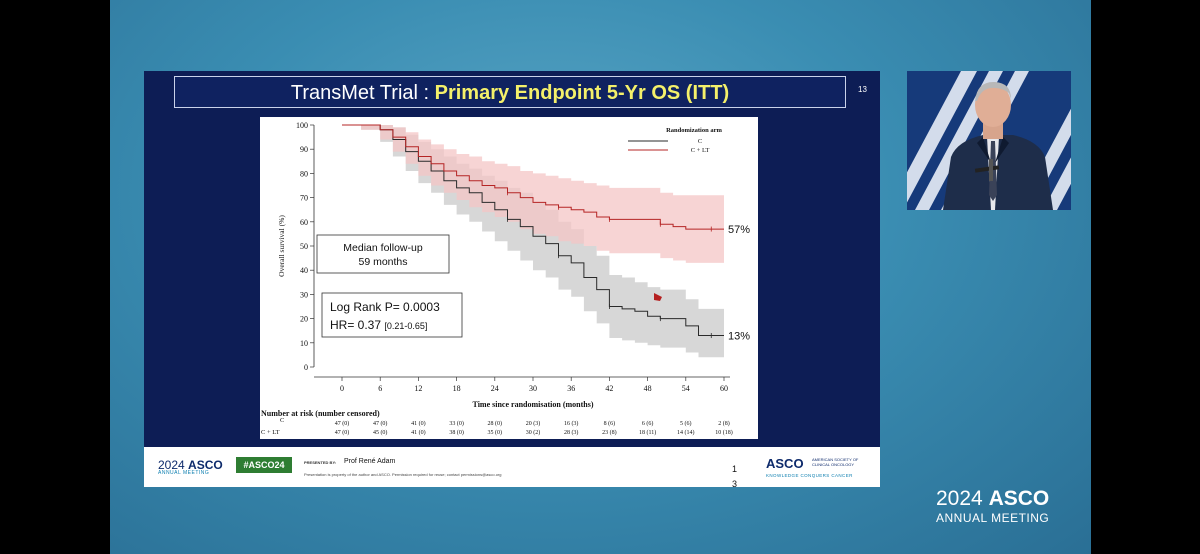 The image size is (1200, 554). What do you see at coordinates (648, 388) in the screenshot?
I see `x-tick-label: 48` at bounding box center [648, 388].